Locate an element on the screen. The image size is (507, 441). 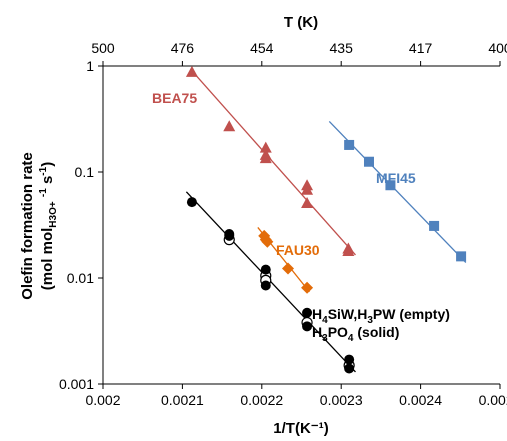
top-tick-label: 454 is located at coordinates (262, 48).